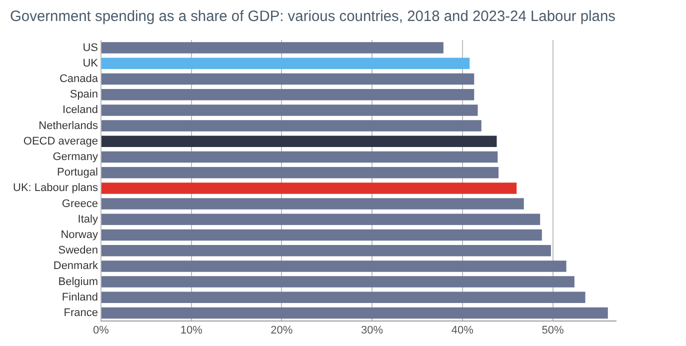 This screenshot has height=346, width=686. What do you see at coordinates (90, 48) in the screenshot?
I see `y-tick-label: US` at bounding box center [90, 48].